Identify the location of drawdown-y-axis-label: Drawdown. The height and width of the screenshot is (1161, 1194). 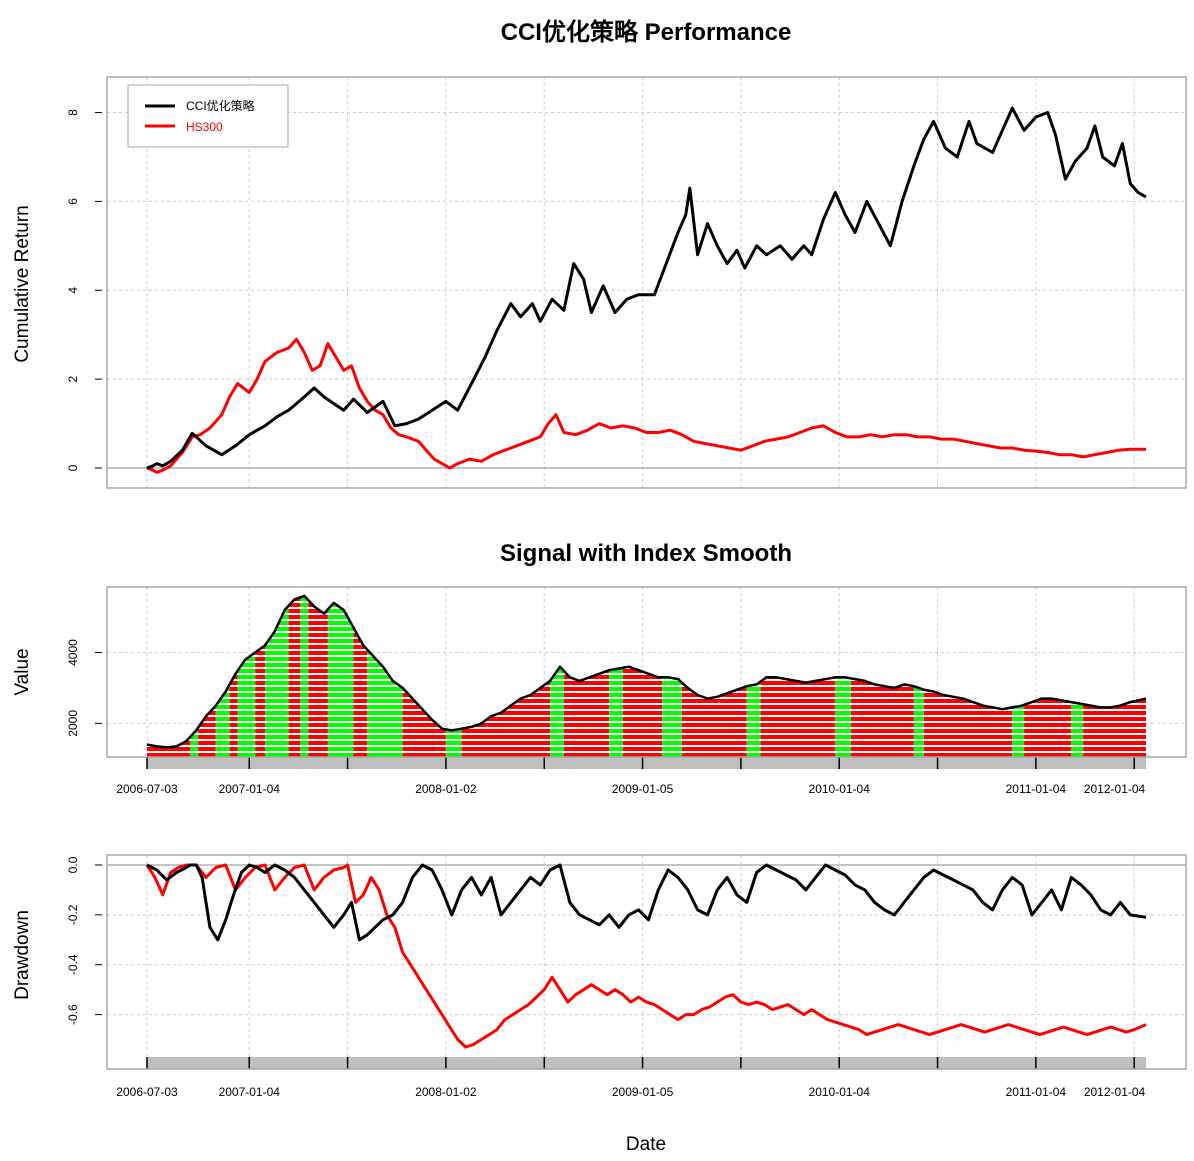
(22, 955).